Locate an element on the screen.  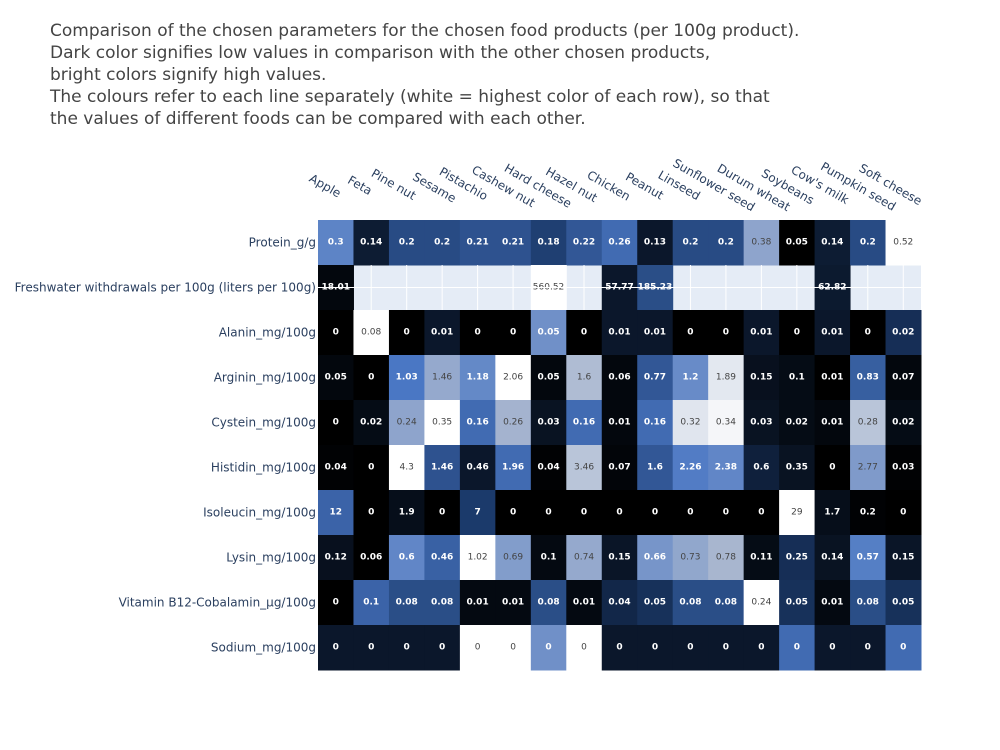
cell-label: 1.9 is located at coordinates (407, 513).